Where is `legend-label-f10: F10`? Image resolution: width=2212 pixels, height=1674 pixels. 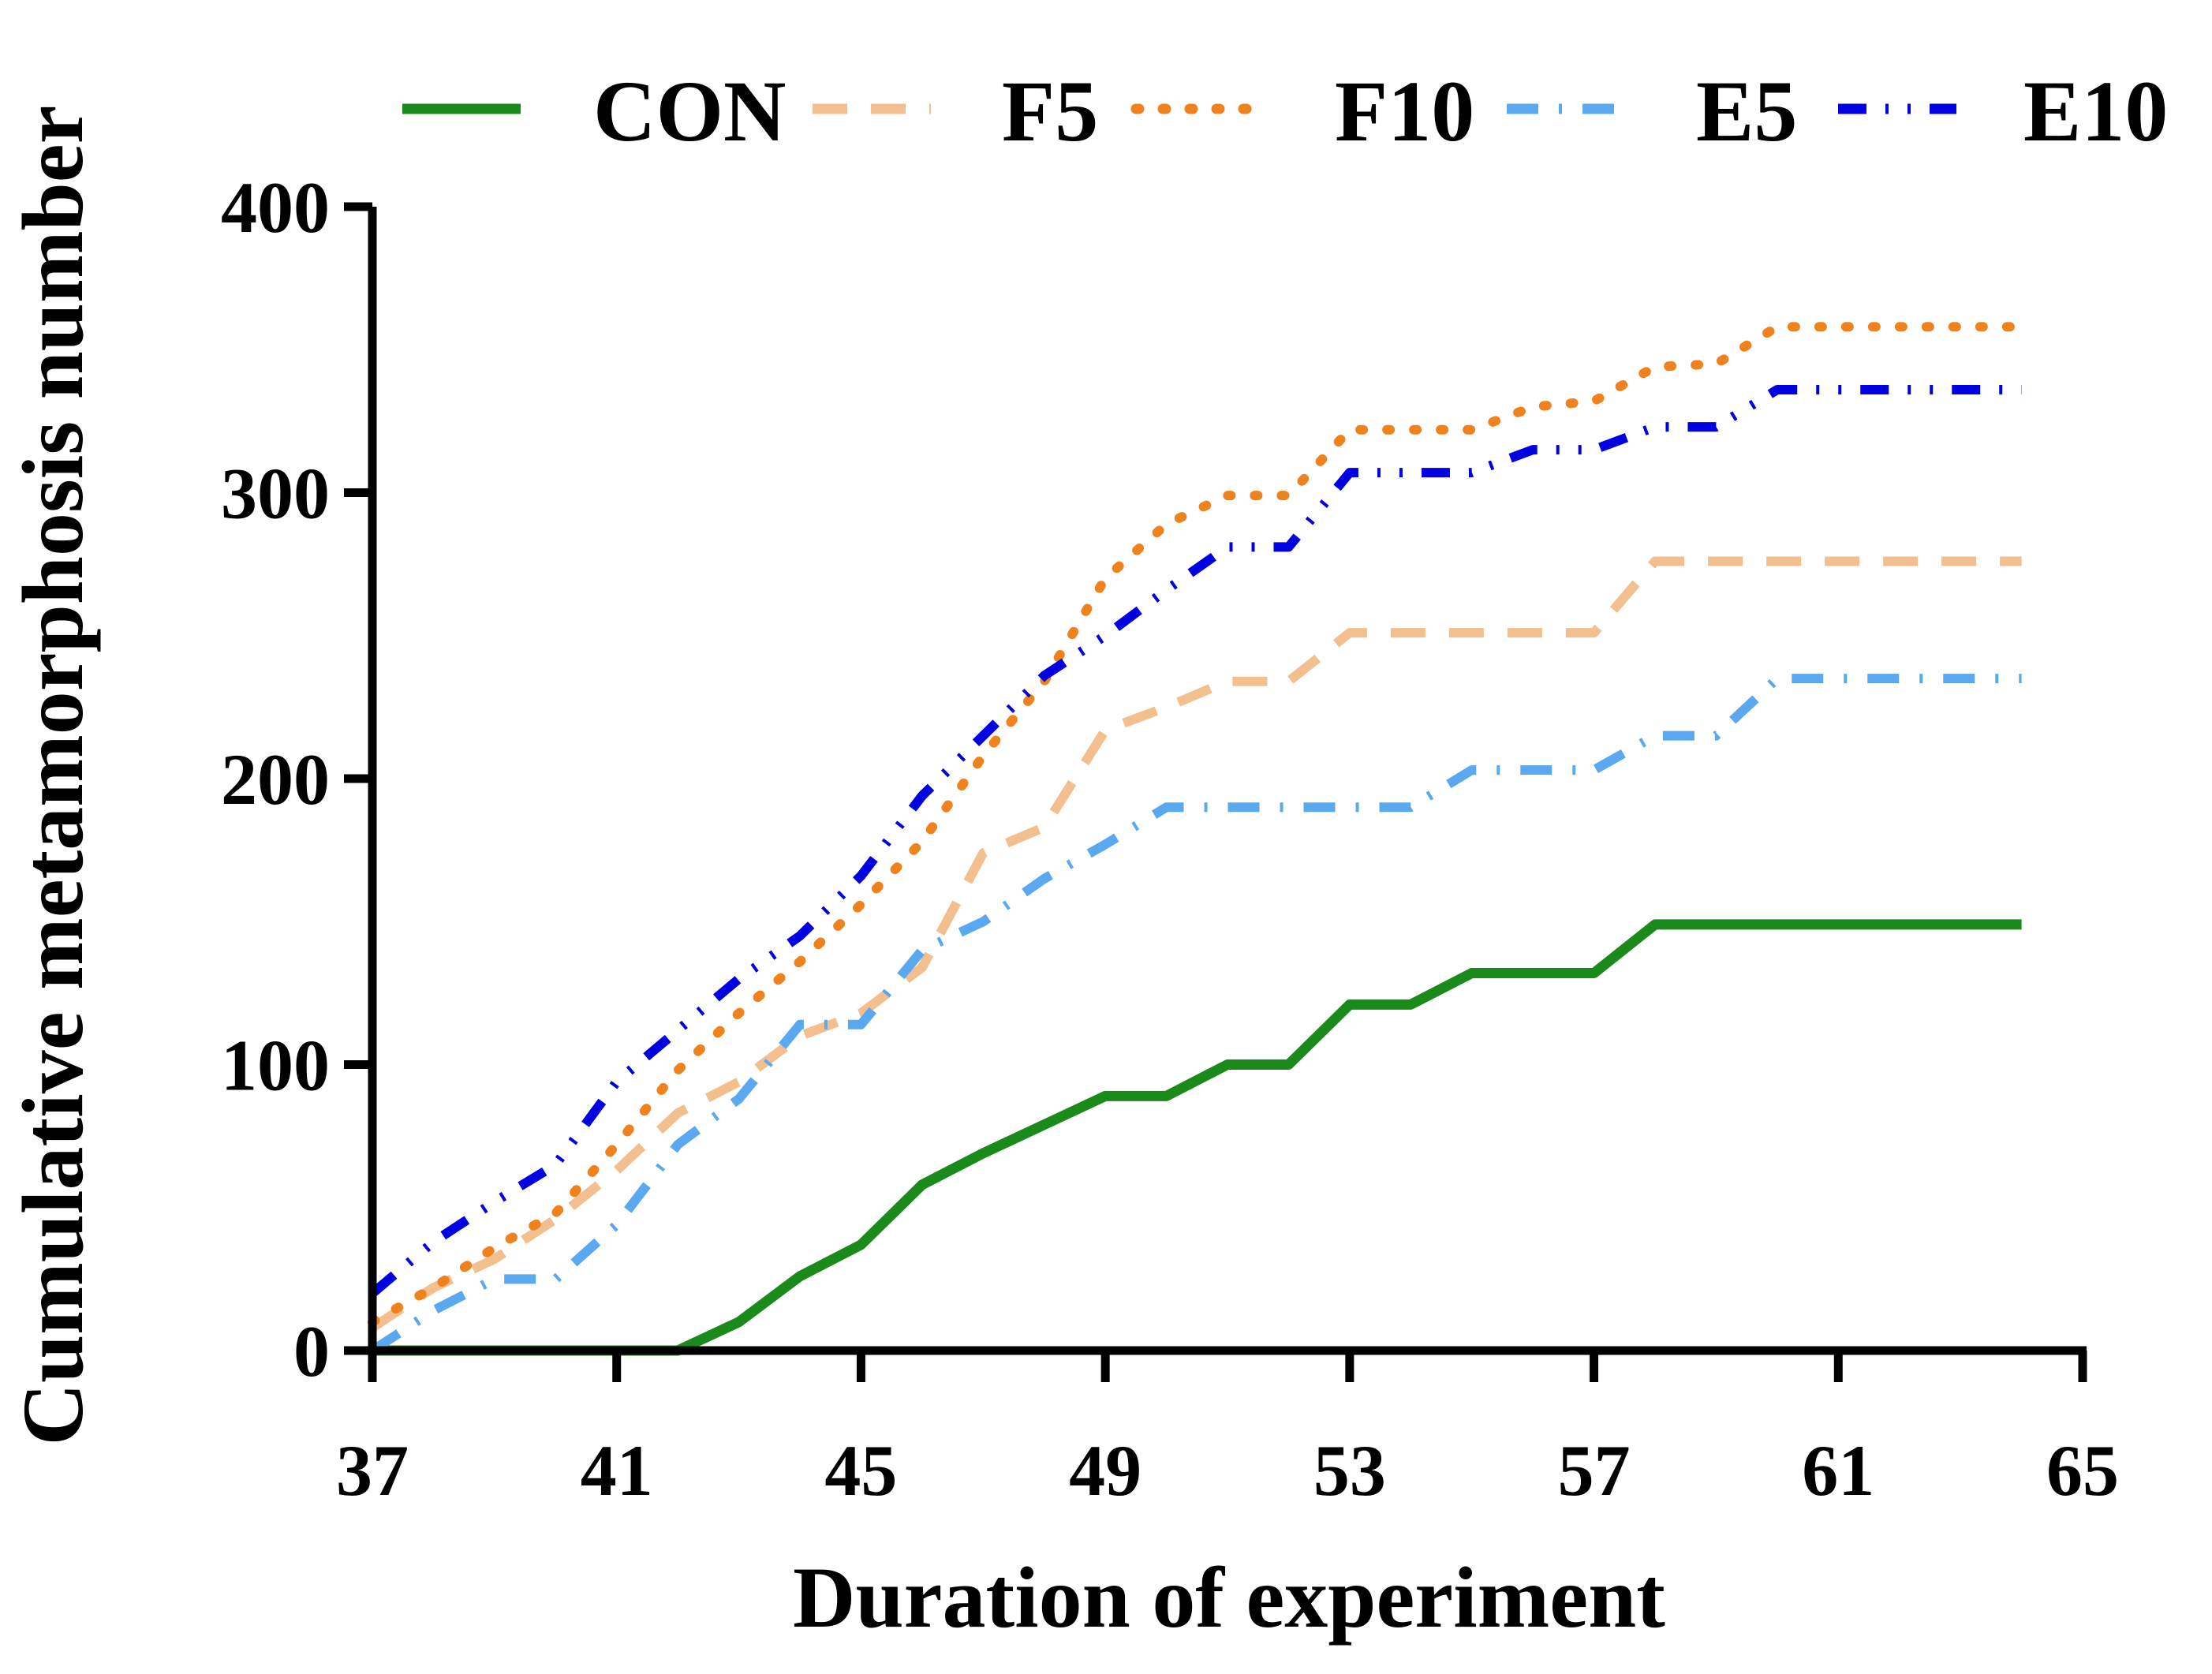
legend-label-f10: F10 is located at coordinates (1404, 111).